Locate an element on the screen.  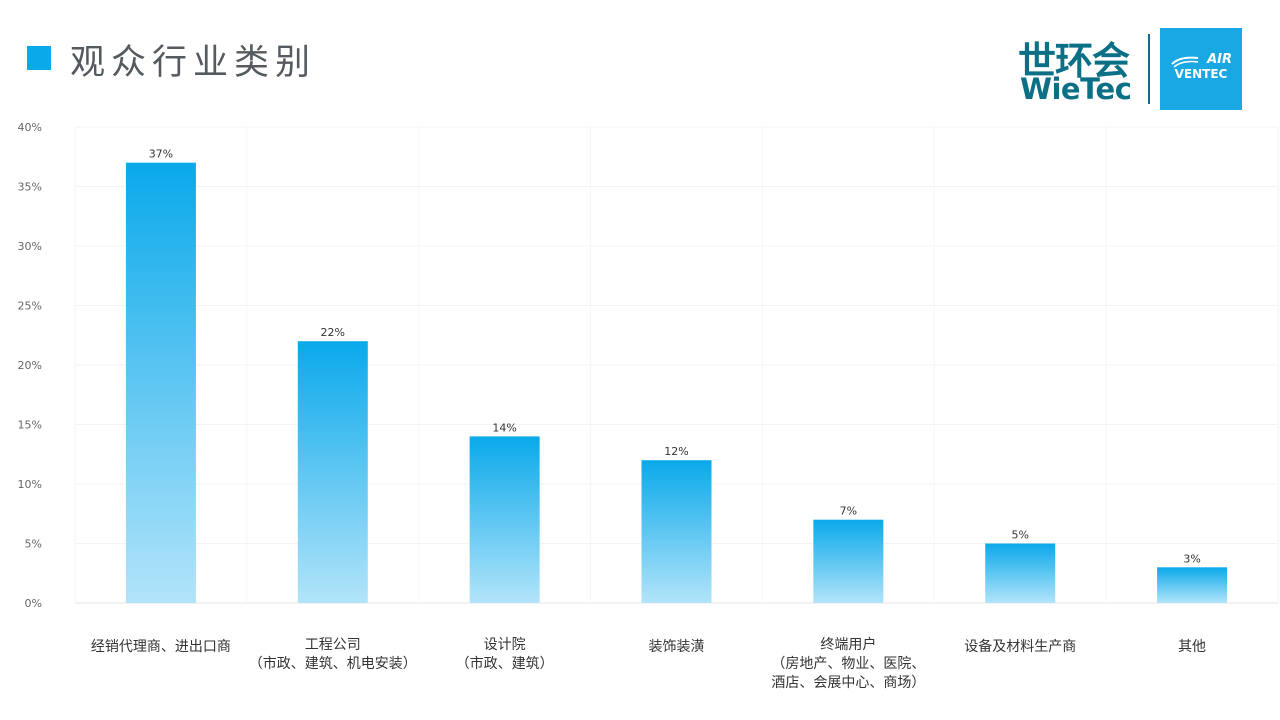
y-tick-label: 20% is located at coordinates (30, 365).